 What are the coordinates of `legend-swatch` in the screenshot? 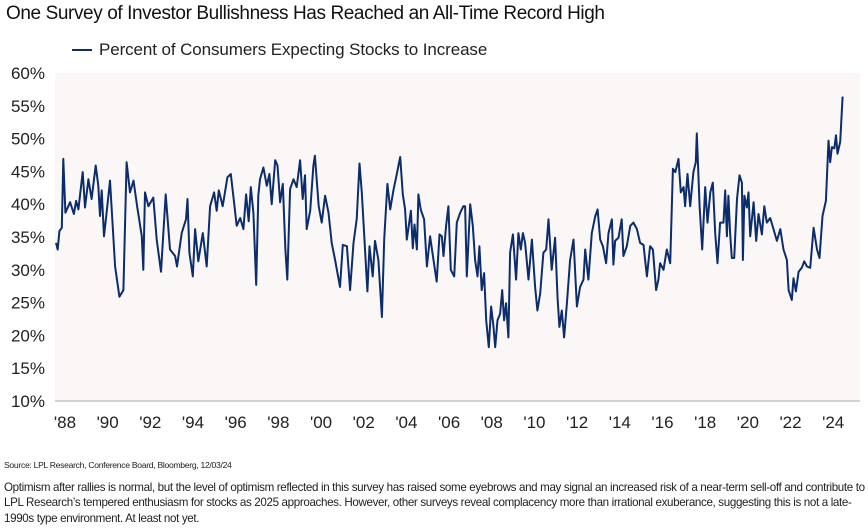 It's located at (82, 50).